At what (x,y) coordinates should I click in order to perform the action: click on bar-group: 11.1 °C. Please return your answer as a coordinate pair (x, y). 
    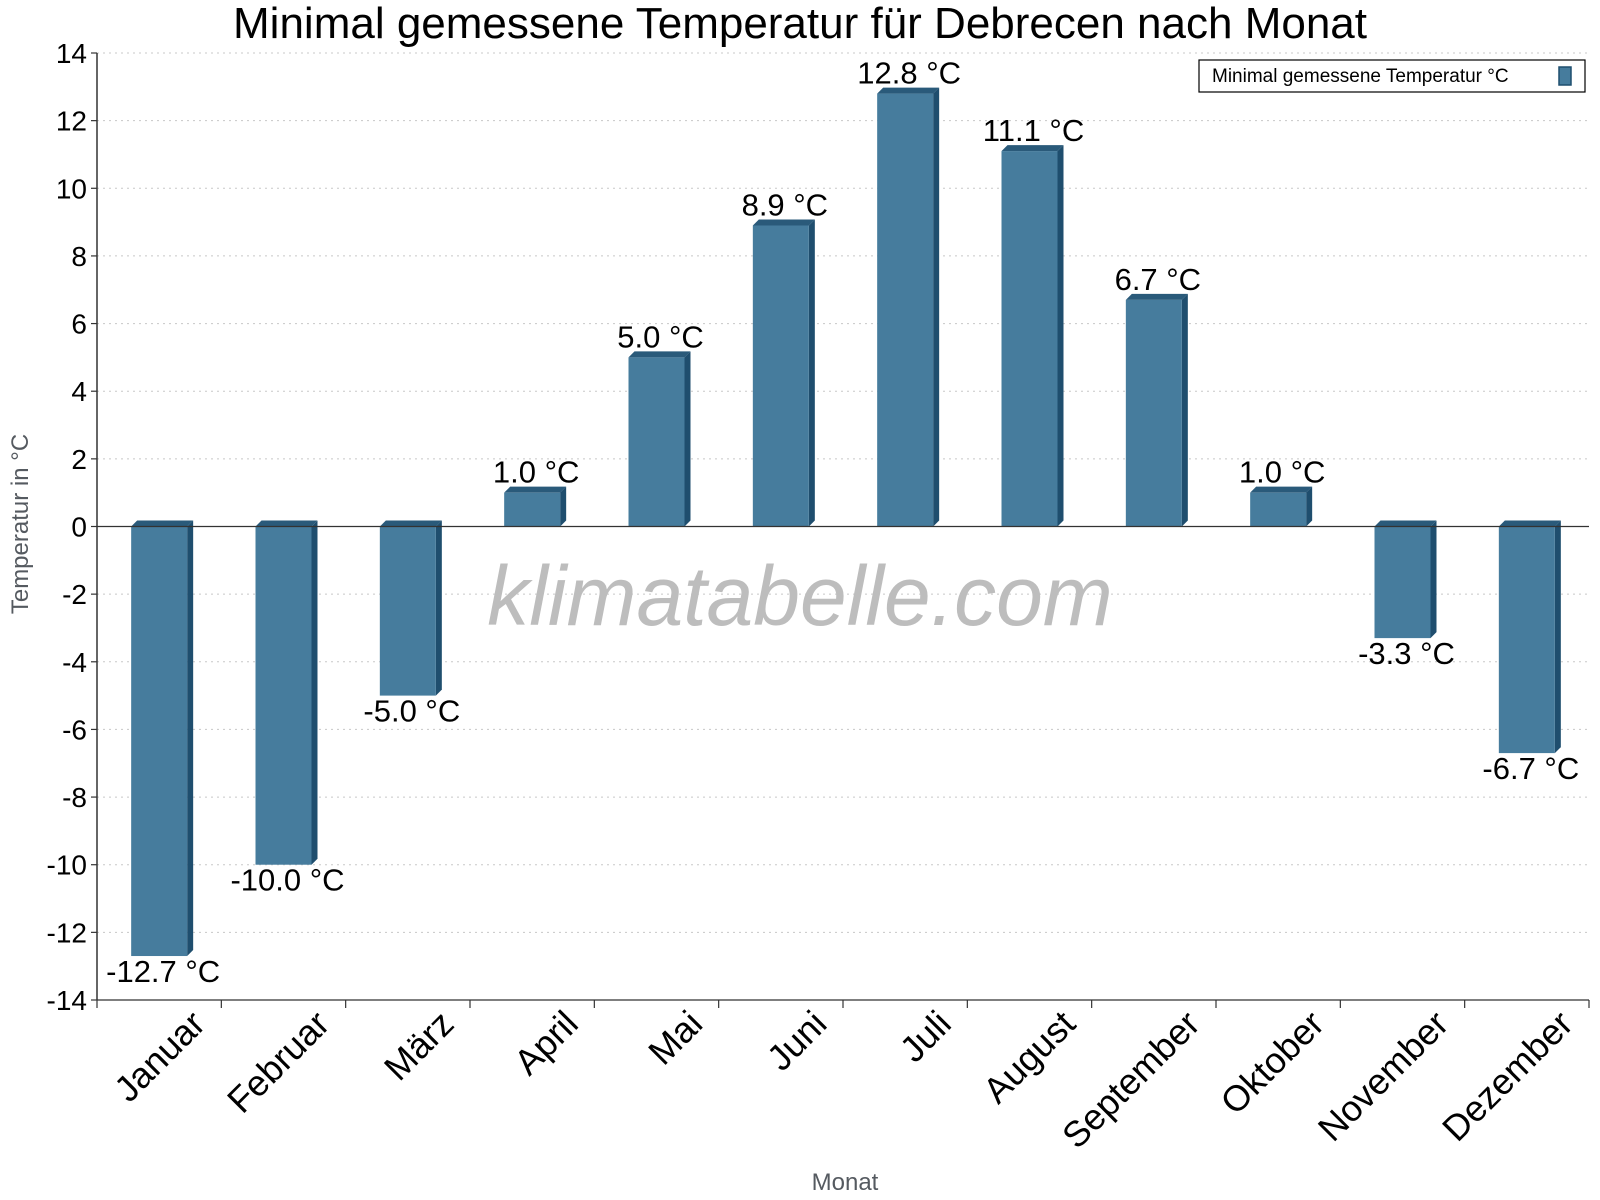
    Looking at the image, I should click on (1033, 320).